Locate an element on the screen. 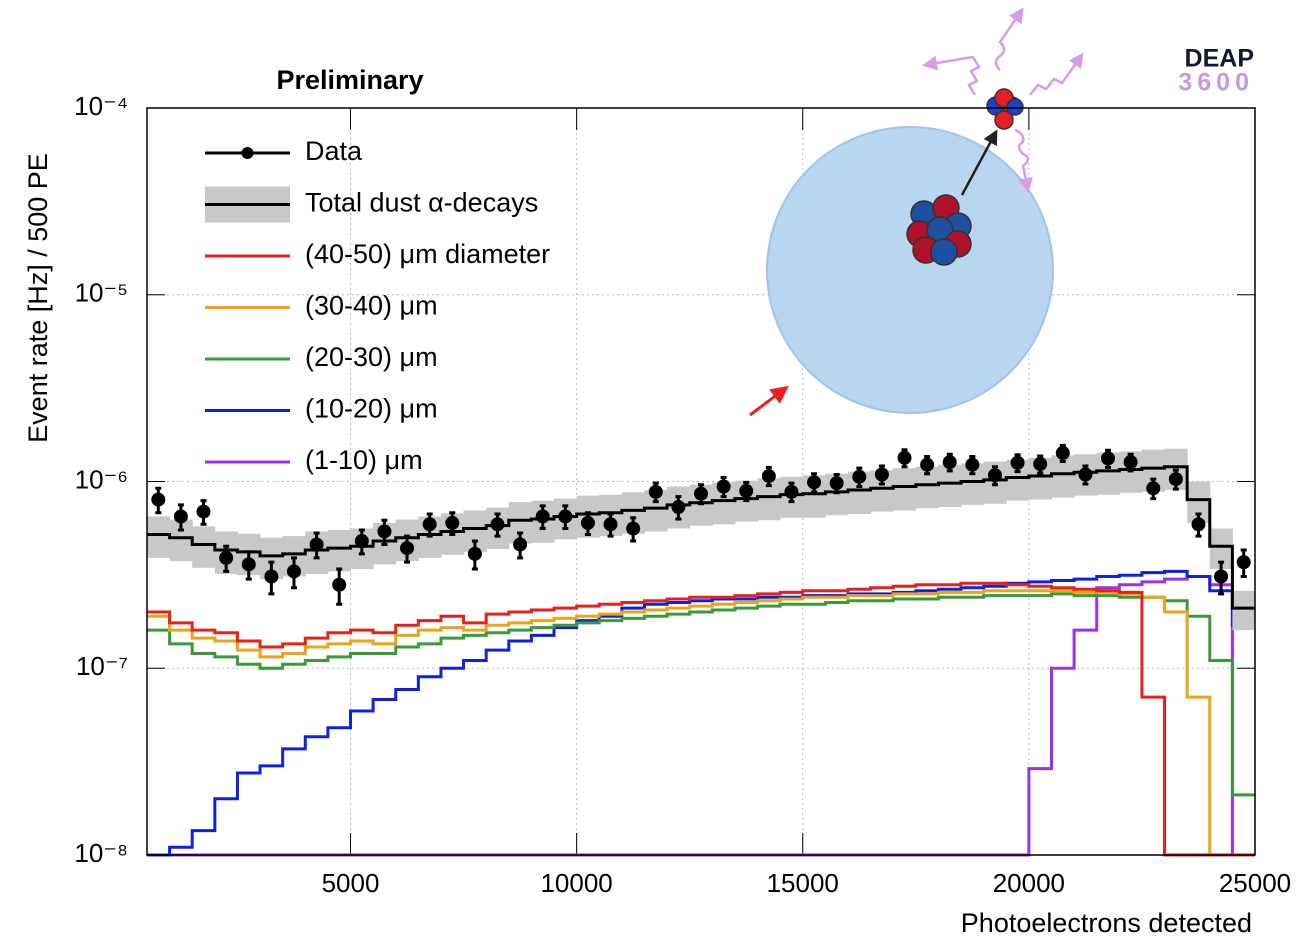  logo-bottom: 3600 is located at coordinates (1216, 83).